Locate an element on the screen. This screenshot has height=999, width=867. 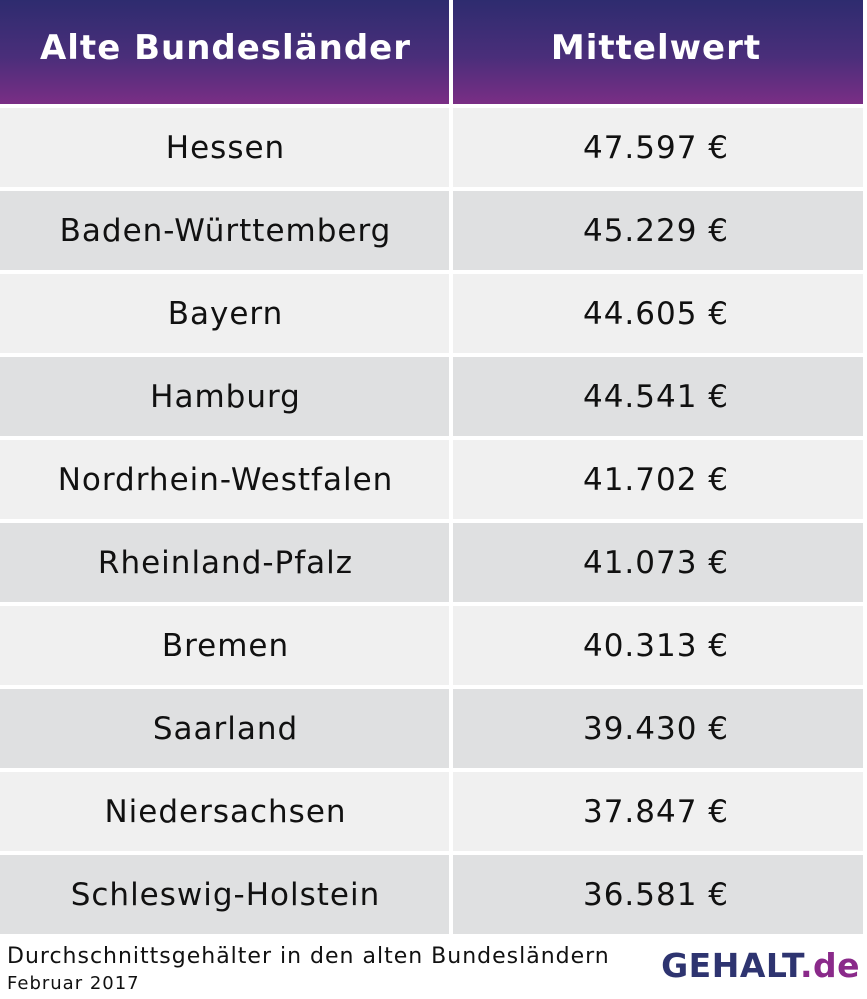
table-row: Hessen 47.597 € is located at coordinates (433, 147).